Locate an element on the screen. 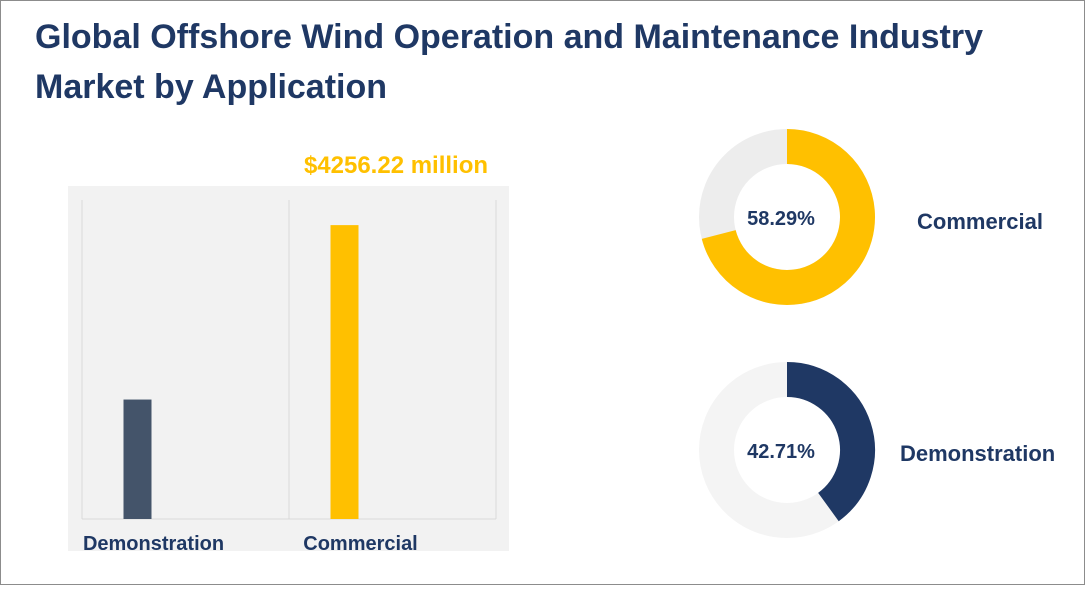 The height and width of the screenshot is (592, 1087). donut-category-label: Demonstration is located at coordinates (977, 453).